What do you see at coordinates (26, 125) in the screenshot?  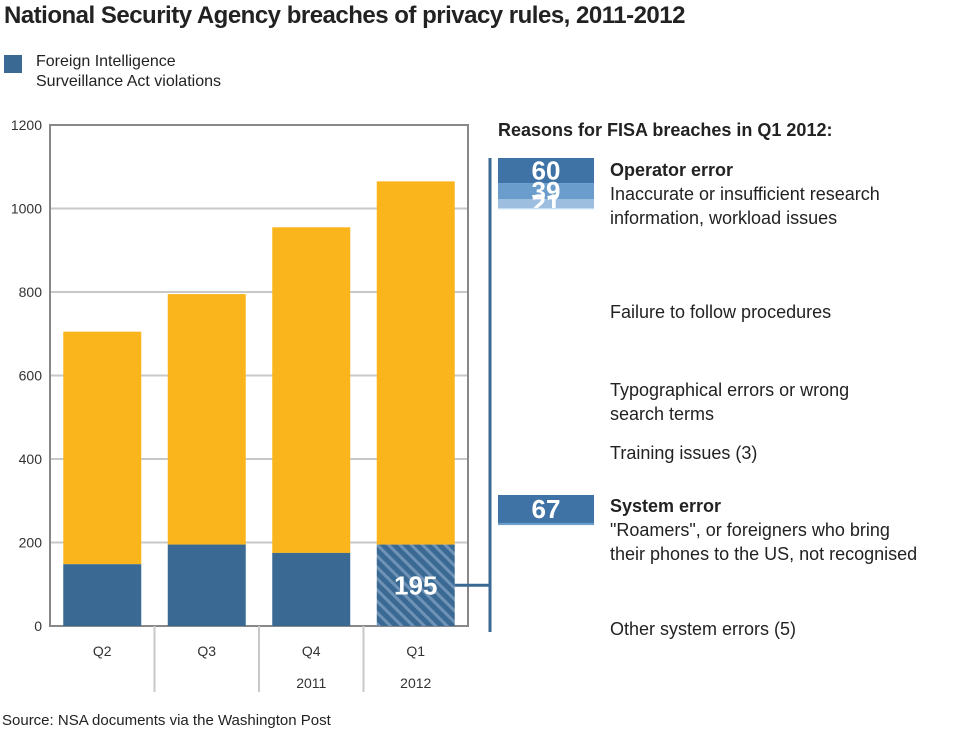 I see `y-tick-label: 1200` at bounding box center [26, 125].